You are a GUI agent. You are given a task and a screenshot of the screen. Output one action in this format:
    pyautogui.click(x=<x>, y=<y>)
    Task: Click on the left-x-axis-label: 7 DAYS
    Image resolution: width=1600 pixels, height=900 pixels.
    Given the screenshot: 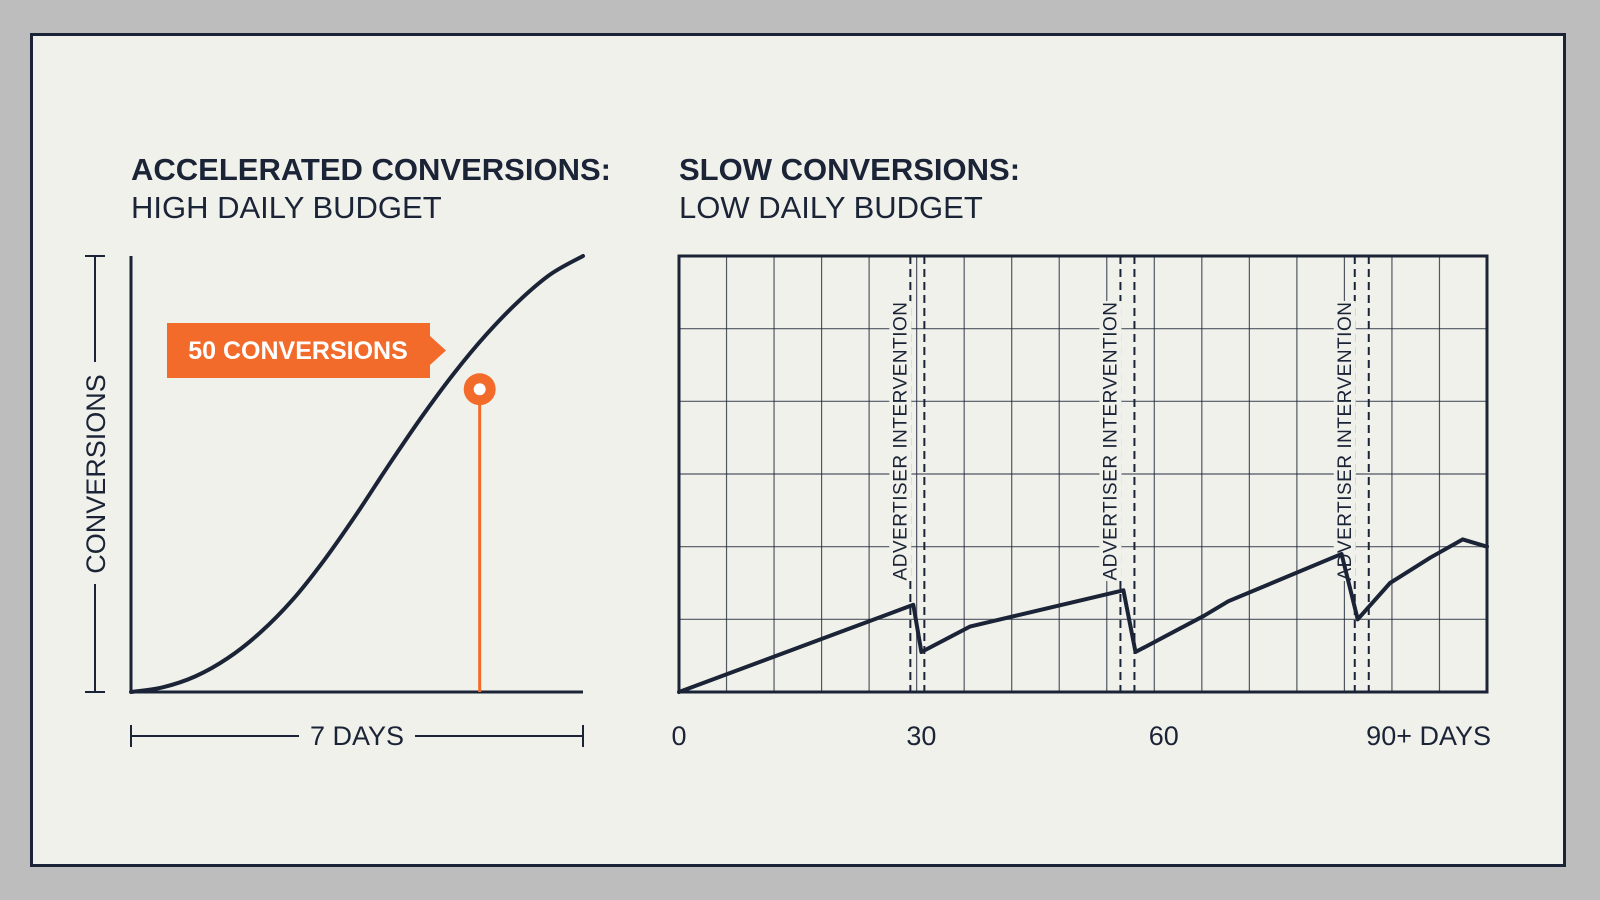 What is the action you would take?
    pyautogui.click(x=357, y=736)
    